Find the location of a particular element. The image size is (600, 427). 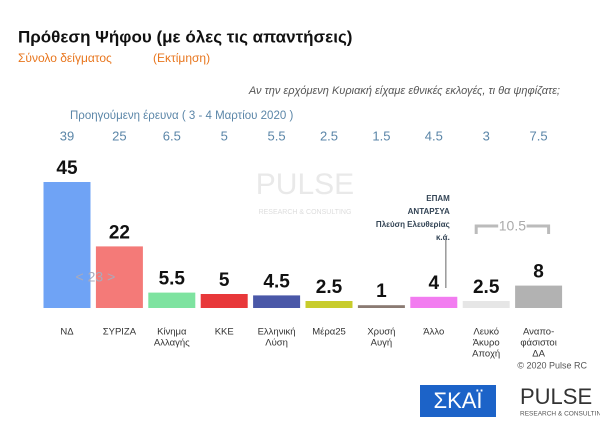

previous-value: 4.5 is located at coordinates (434, 135).